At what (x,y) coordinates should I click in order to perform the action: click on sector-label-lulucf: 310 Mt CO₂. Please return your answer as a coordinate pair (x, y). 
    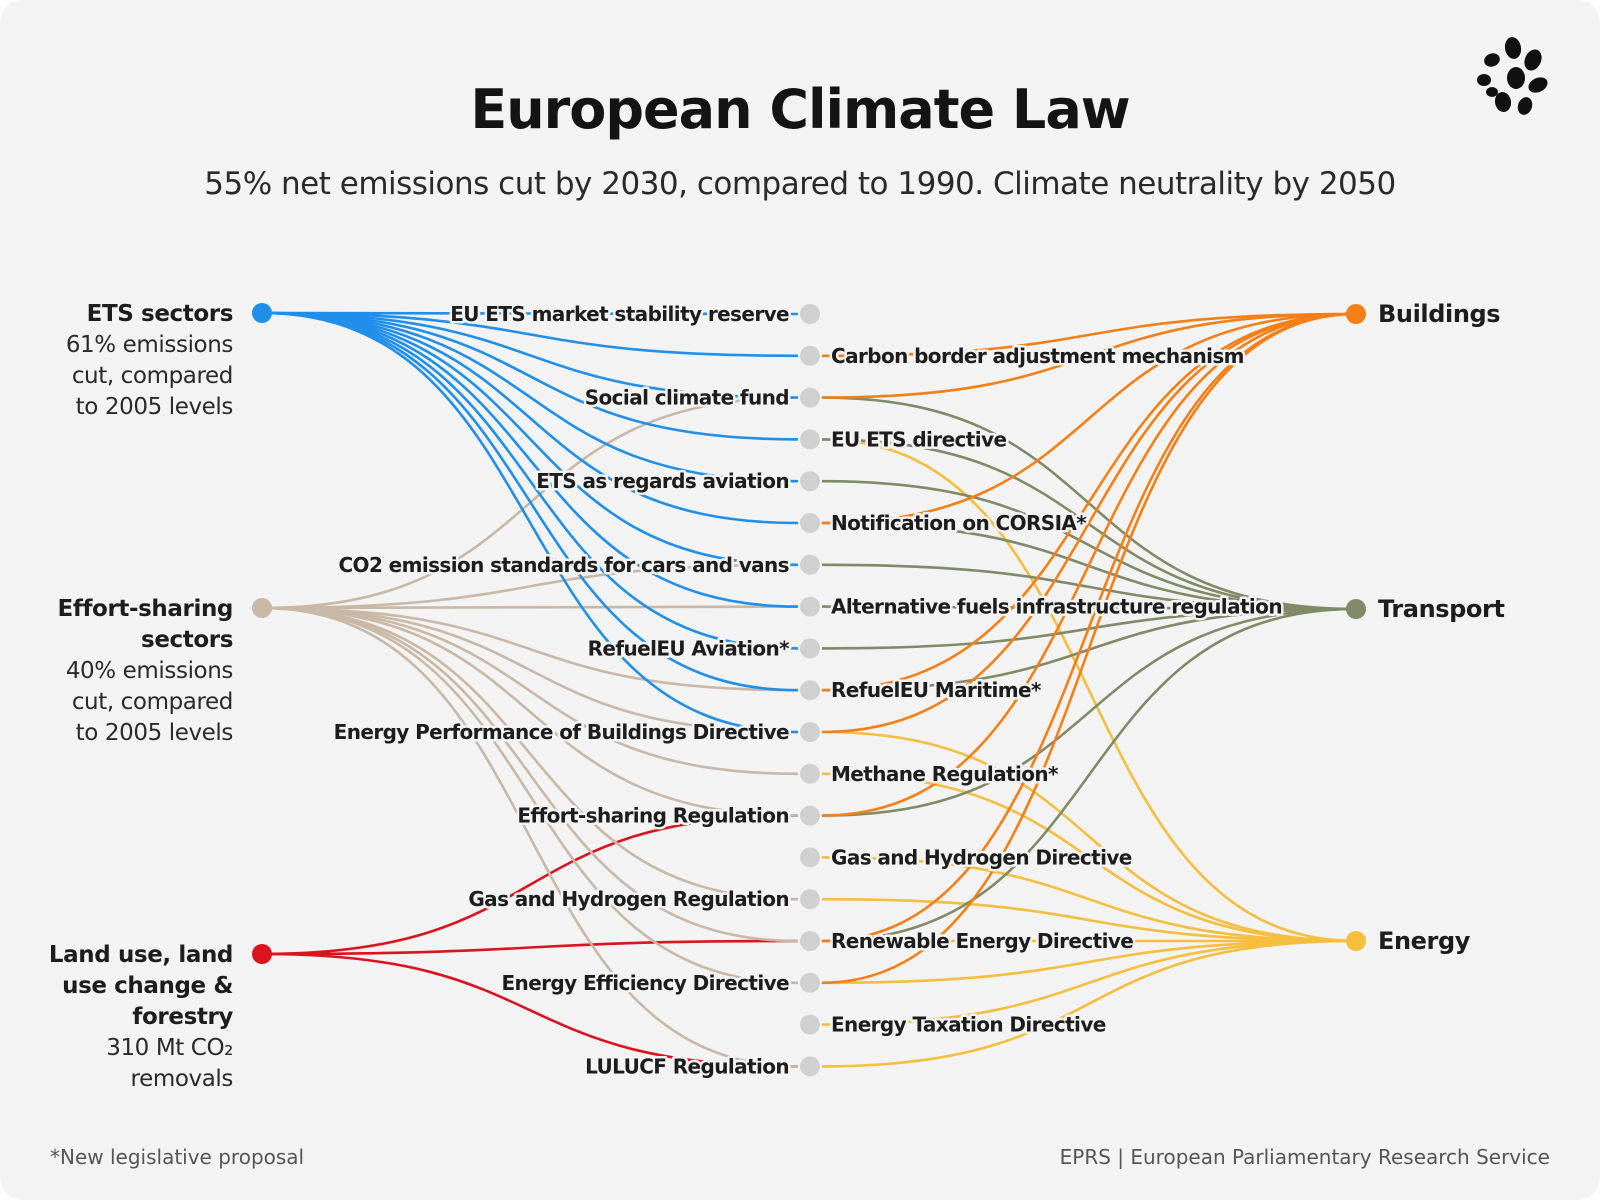
    Looking at the image, I should click on (169, 1048).